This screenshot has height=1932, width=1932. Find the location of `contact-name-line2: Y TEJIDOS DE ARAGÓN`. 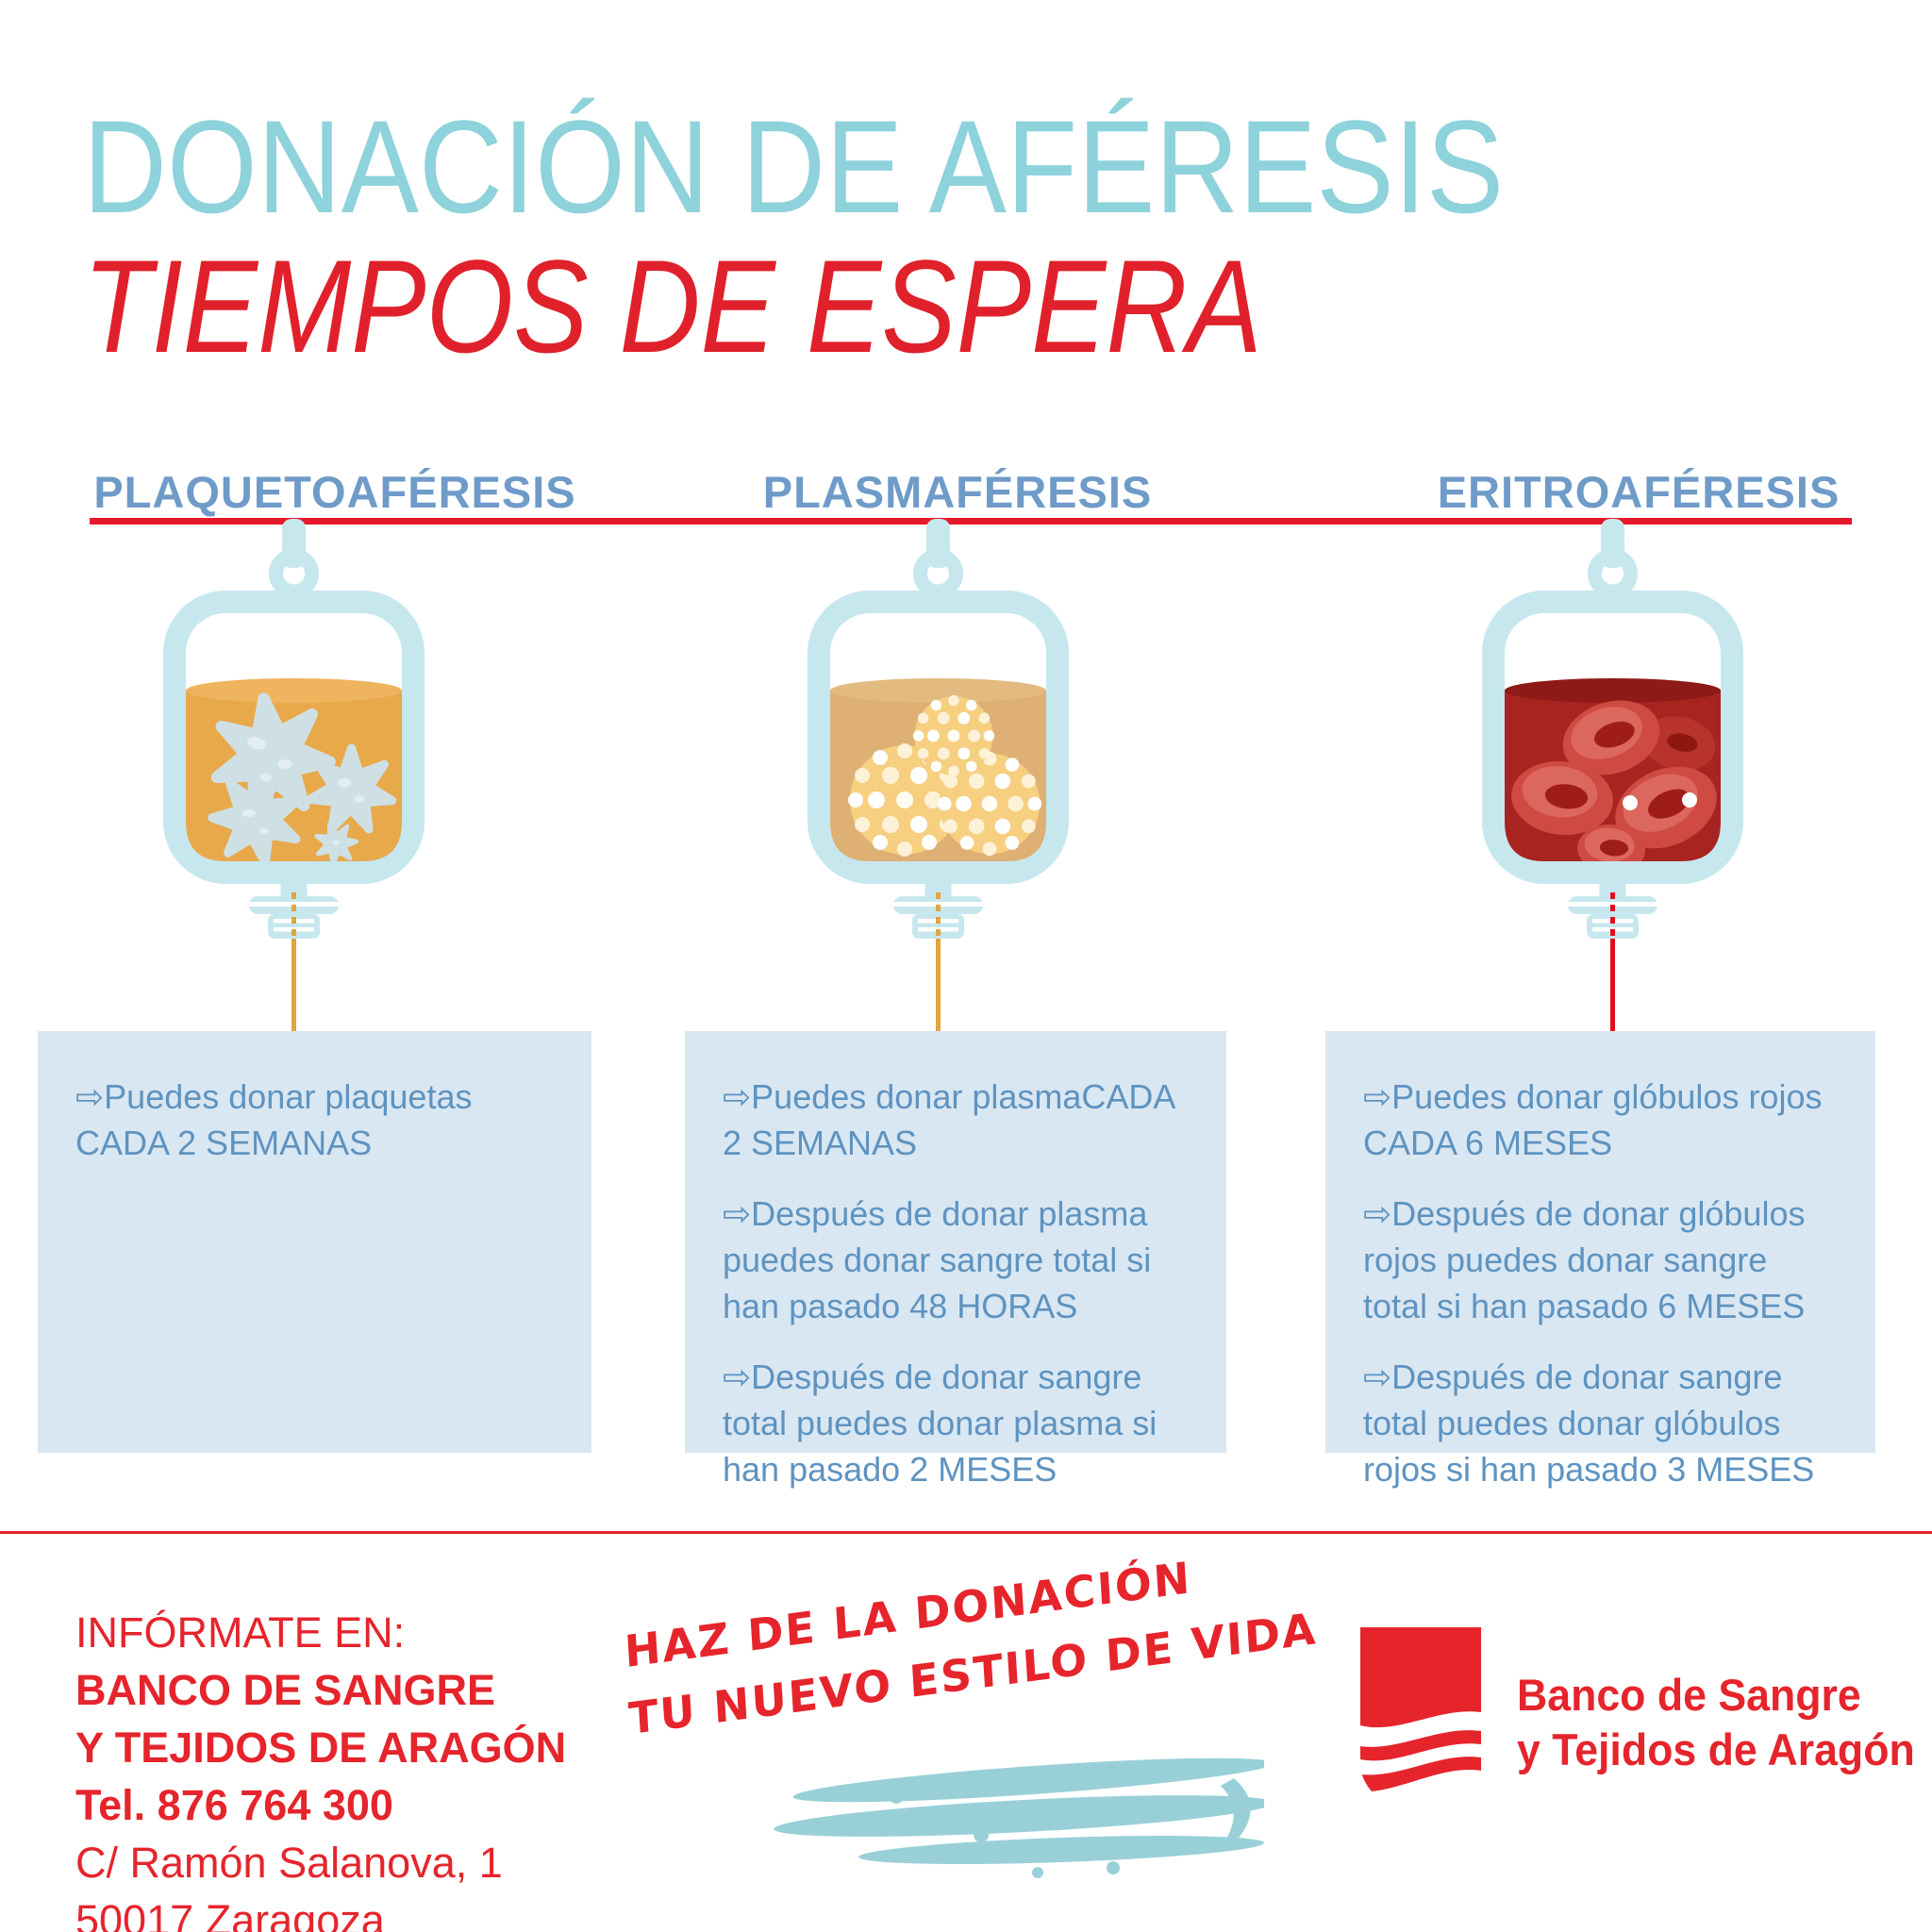

contact-name-line2: Y TEJIDOS DE ARAGÓN is located at coordinates (321, 1748).